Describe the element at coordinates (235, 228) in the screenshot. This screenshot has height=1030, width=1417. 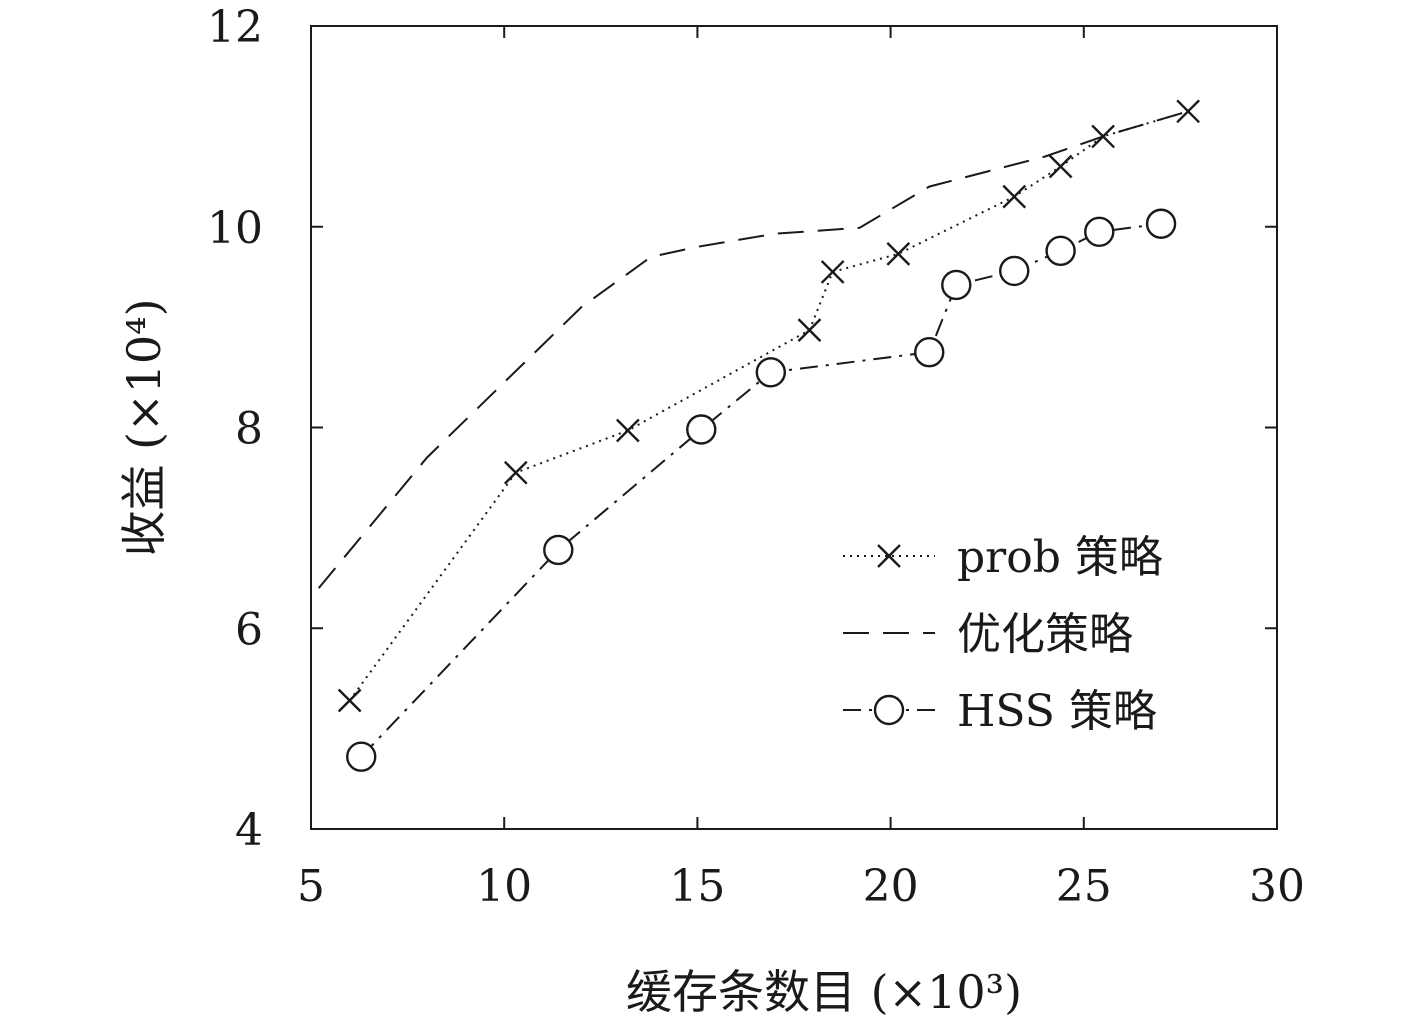
I see `y-tick-label: 10` at that location.